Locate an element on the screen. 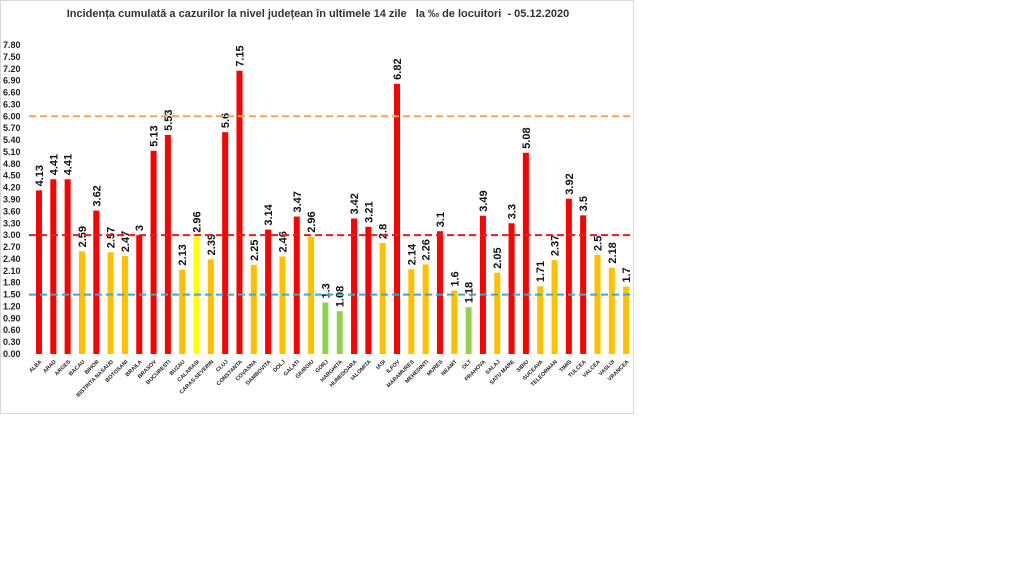 The width and height of the screenshot is (1024, 576). y-tick-label: 4.50 is located at coordinates (12, 176).